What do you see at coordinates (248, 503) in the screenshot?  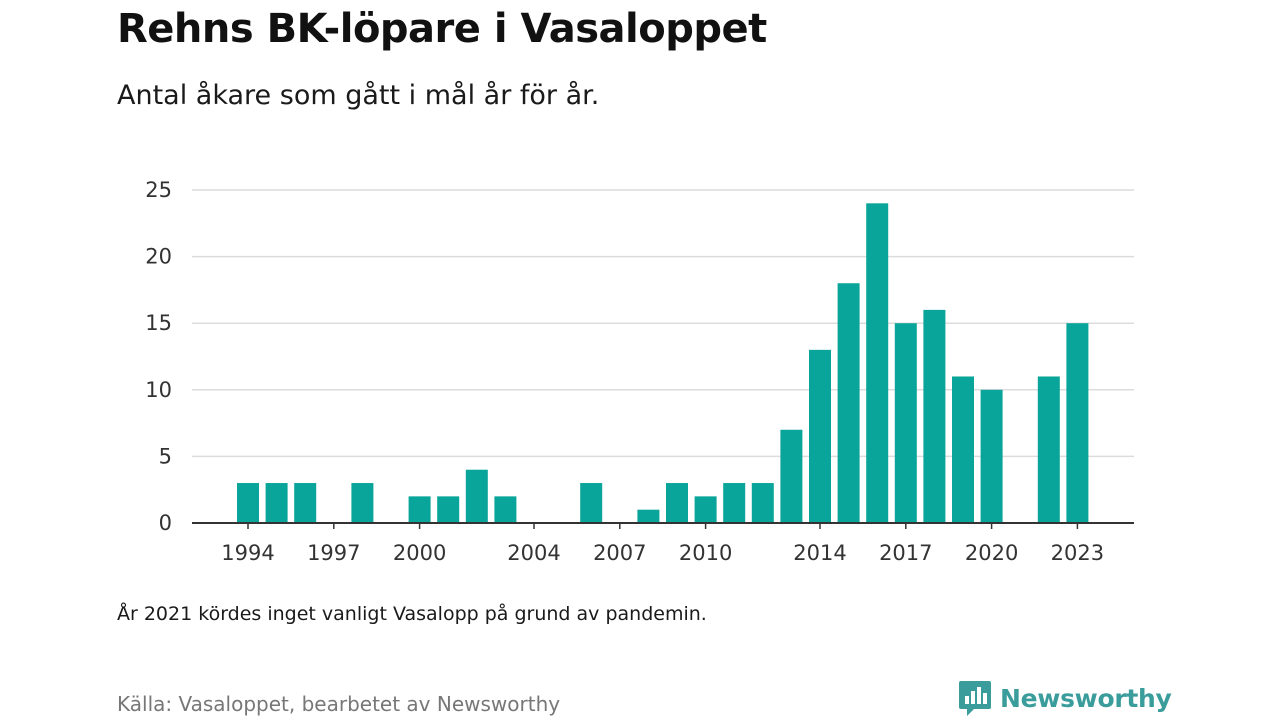 I see `bar-1994` at bounding box center [248, 503].